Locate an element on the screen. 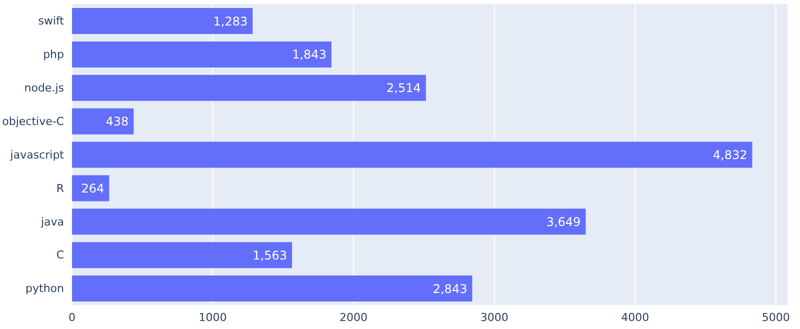  x-tick-label: 2000 is located at coordinates (354, 317).